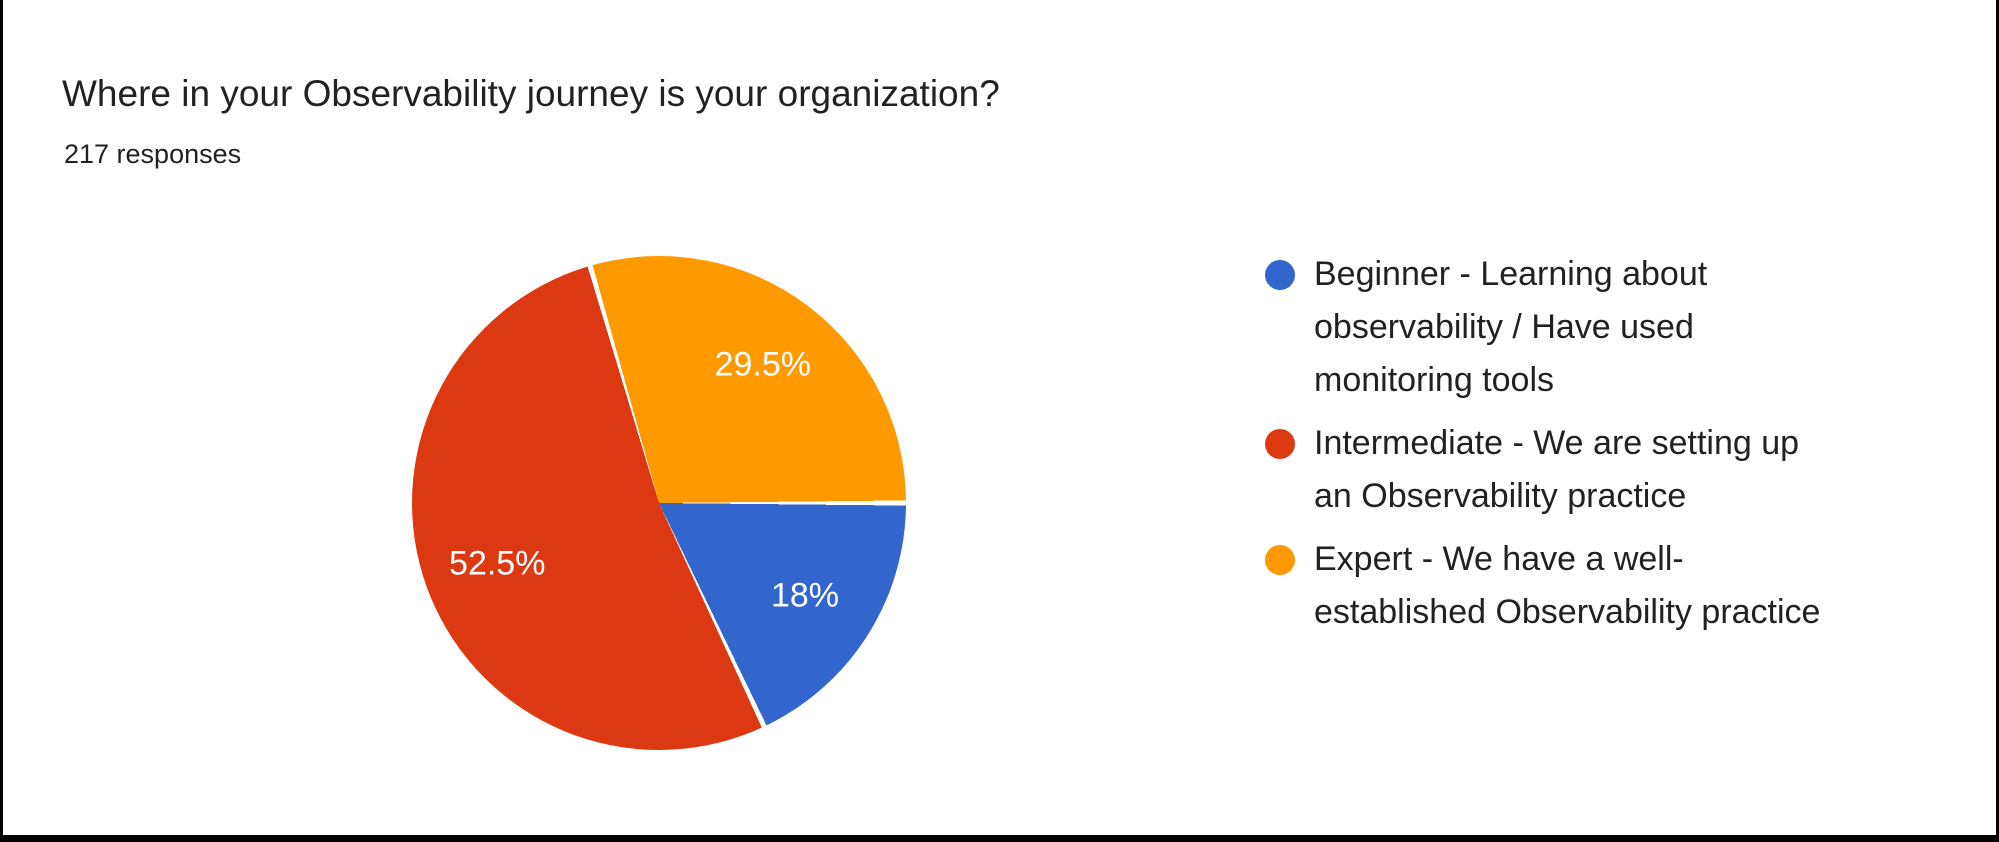  What do you see at coordinates (153, 154) in the screenshot?
I see `response-count: 217 responses` at bounding box center [153, 154].